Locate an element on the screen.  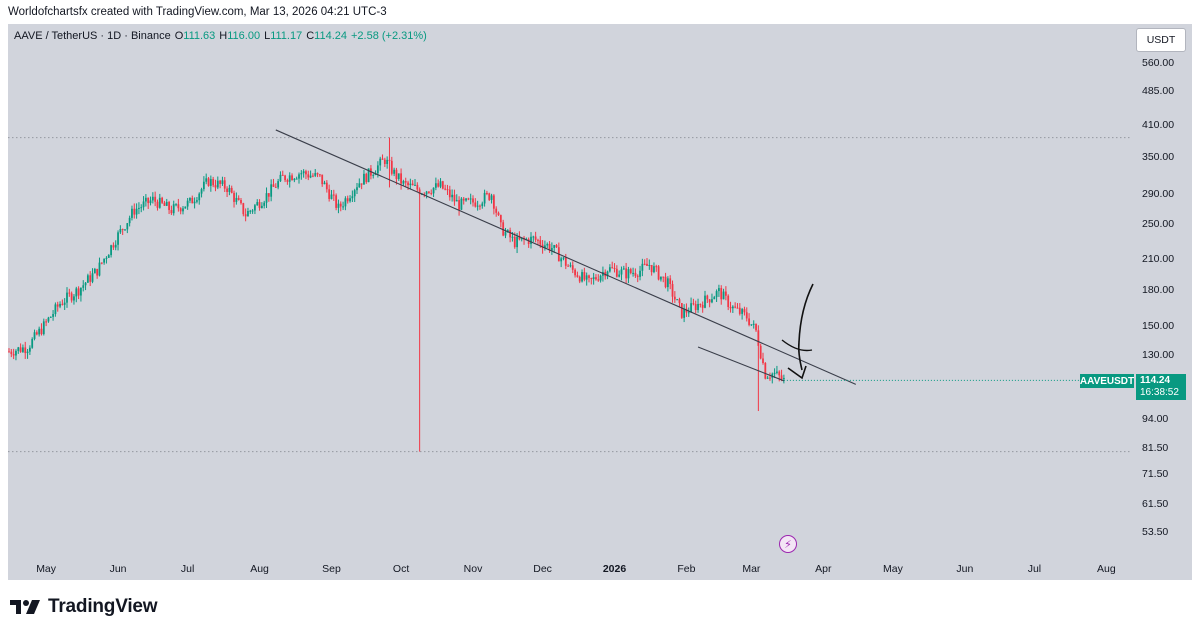
tradingview-logo-icon is located at coordinates (25, 607).